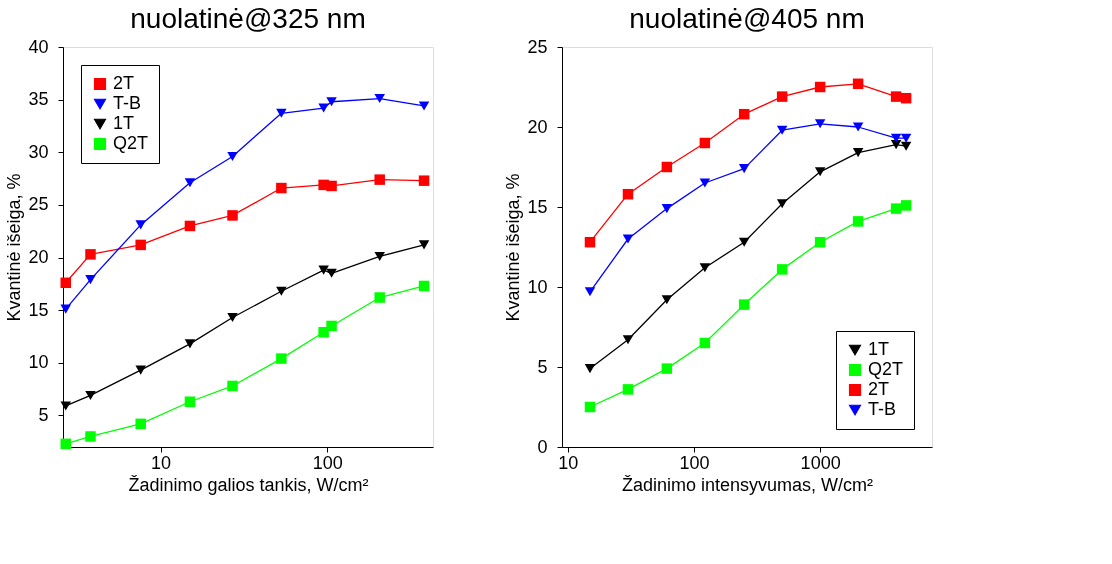 This screenshot has height=564, width=1112. I want to click on y-tick-label: 40, so click(38, 46).